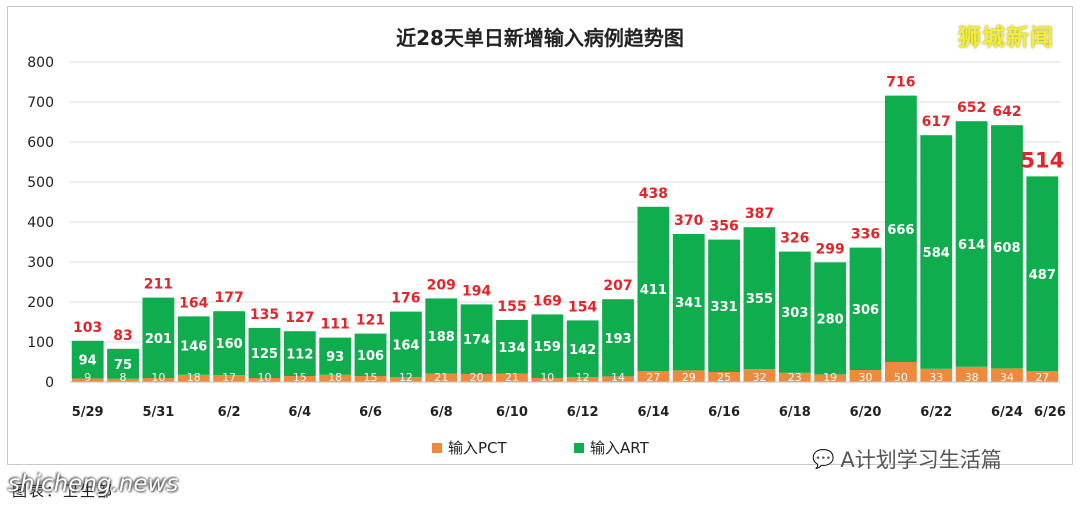 The width and height of the screenshot is (1080, 505). What do you see at coordinates (335, 325) in the screenshot?
I see `total-value-label: 111` at bounding box center [335, 325].